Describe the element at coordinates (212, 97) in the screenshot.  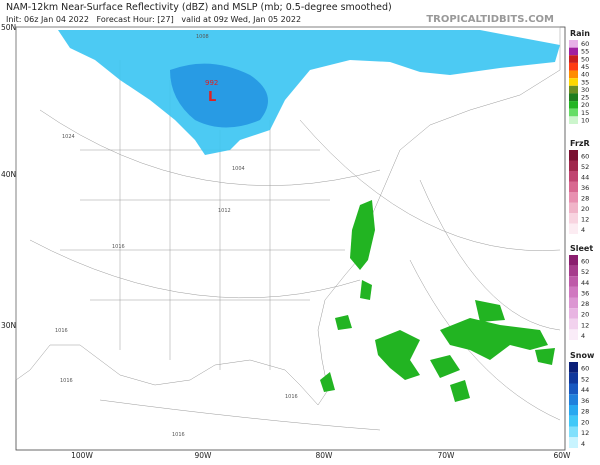
I see `low-marker: L` at that location.